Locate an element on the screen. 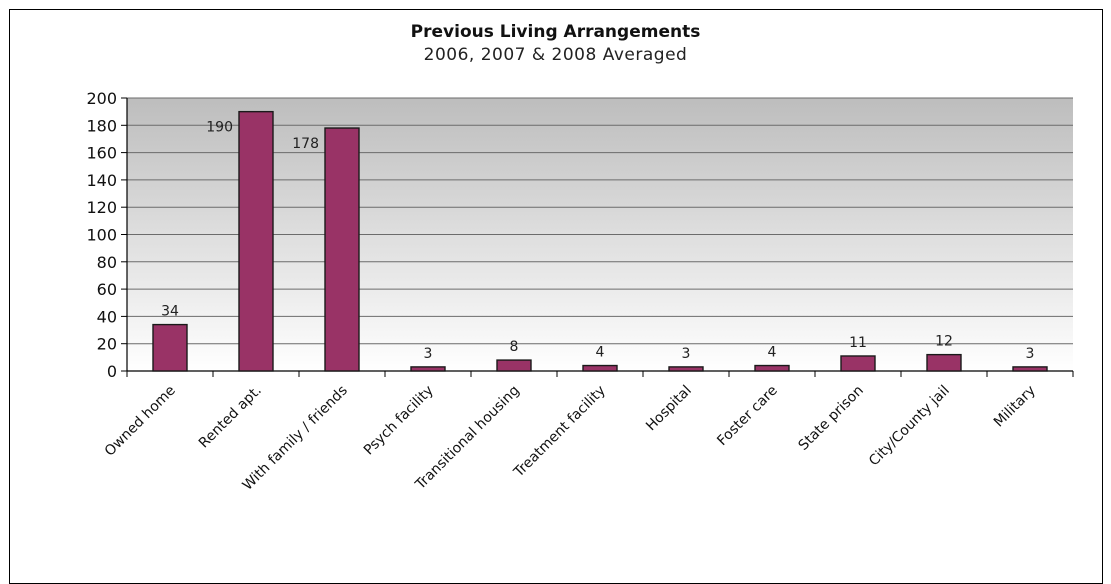 This screenshot has height=584, width=1111. data-label: 11 is located at coordinates (858, 343).